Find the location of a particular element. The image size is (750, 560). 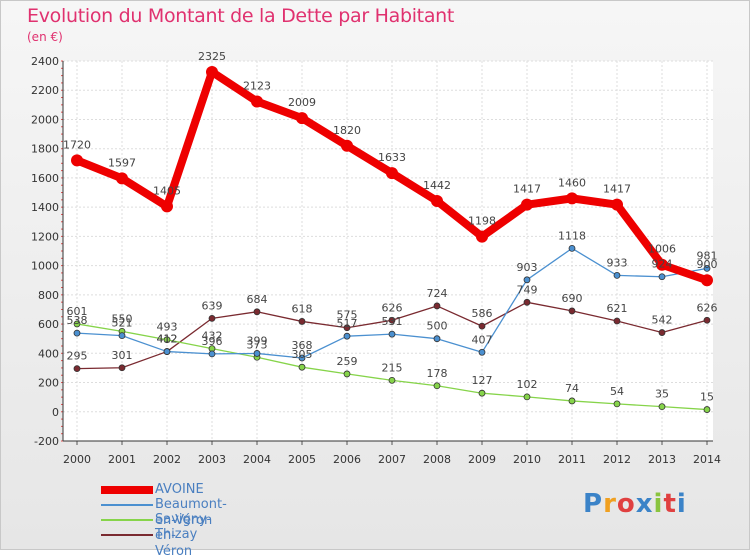

data-label: 575 is located at coordinates (347, 315).